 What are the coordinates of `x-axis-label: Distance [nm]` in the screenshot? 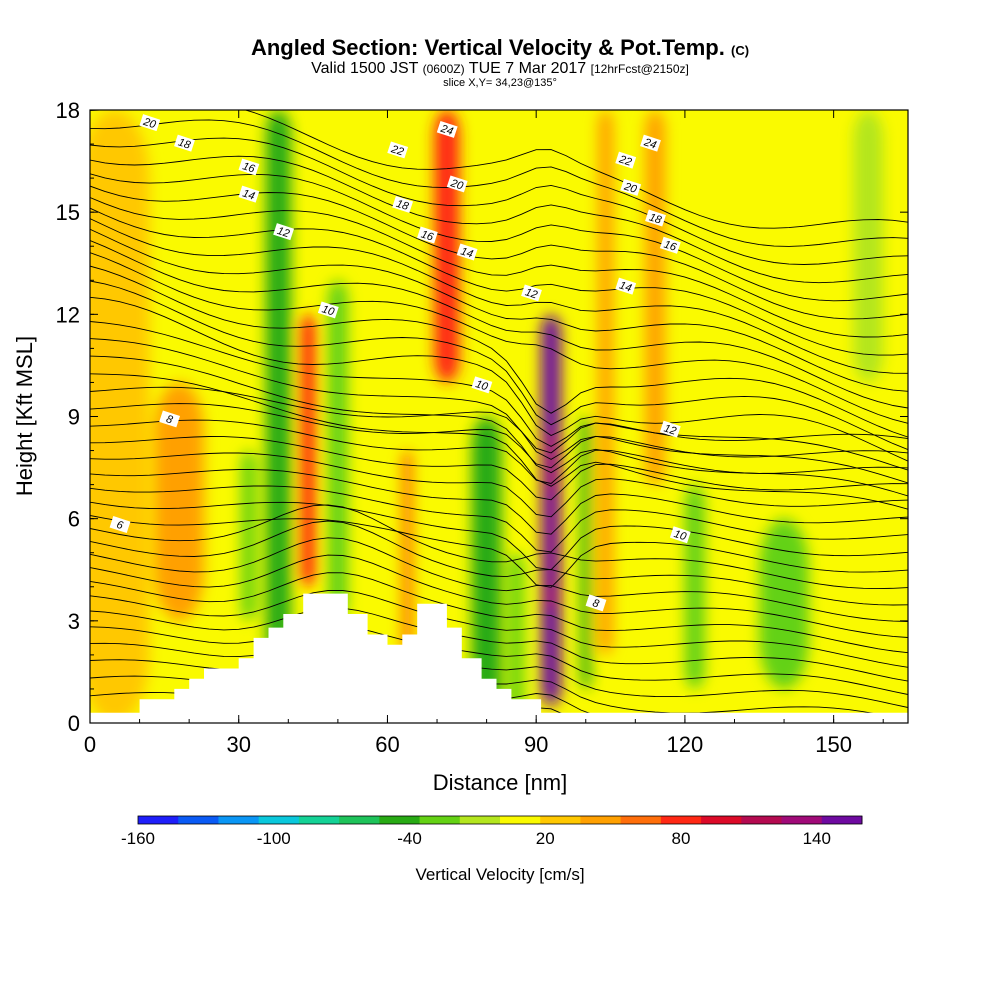 It's located at (500, 782).